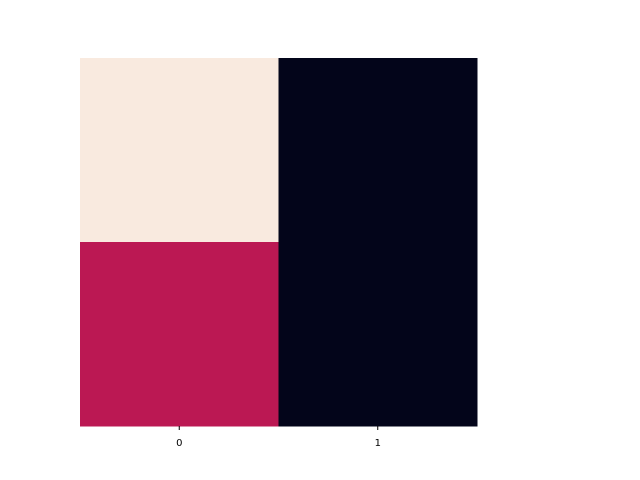 The width and height of the screenshot is (640, 480). I want to click on x-tick-label: 1, so click(378, 443).